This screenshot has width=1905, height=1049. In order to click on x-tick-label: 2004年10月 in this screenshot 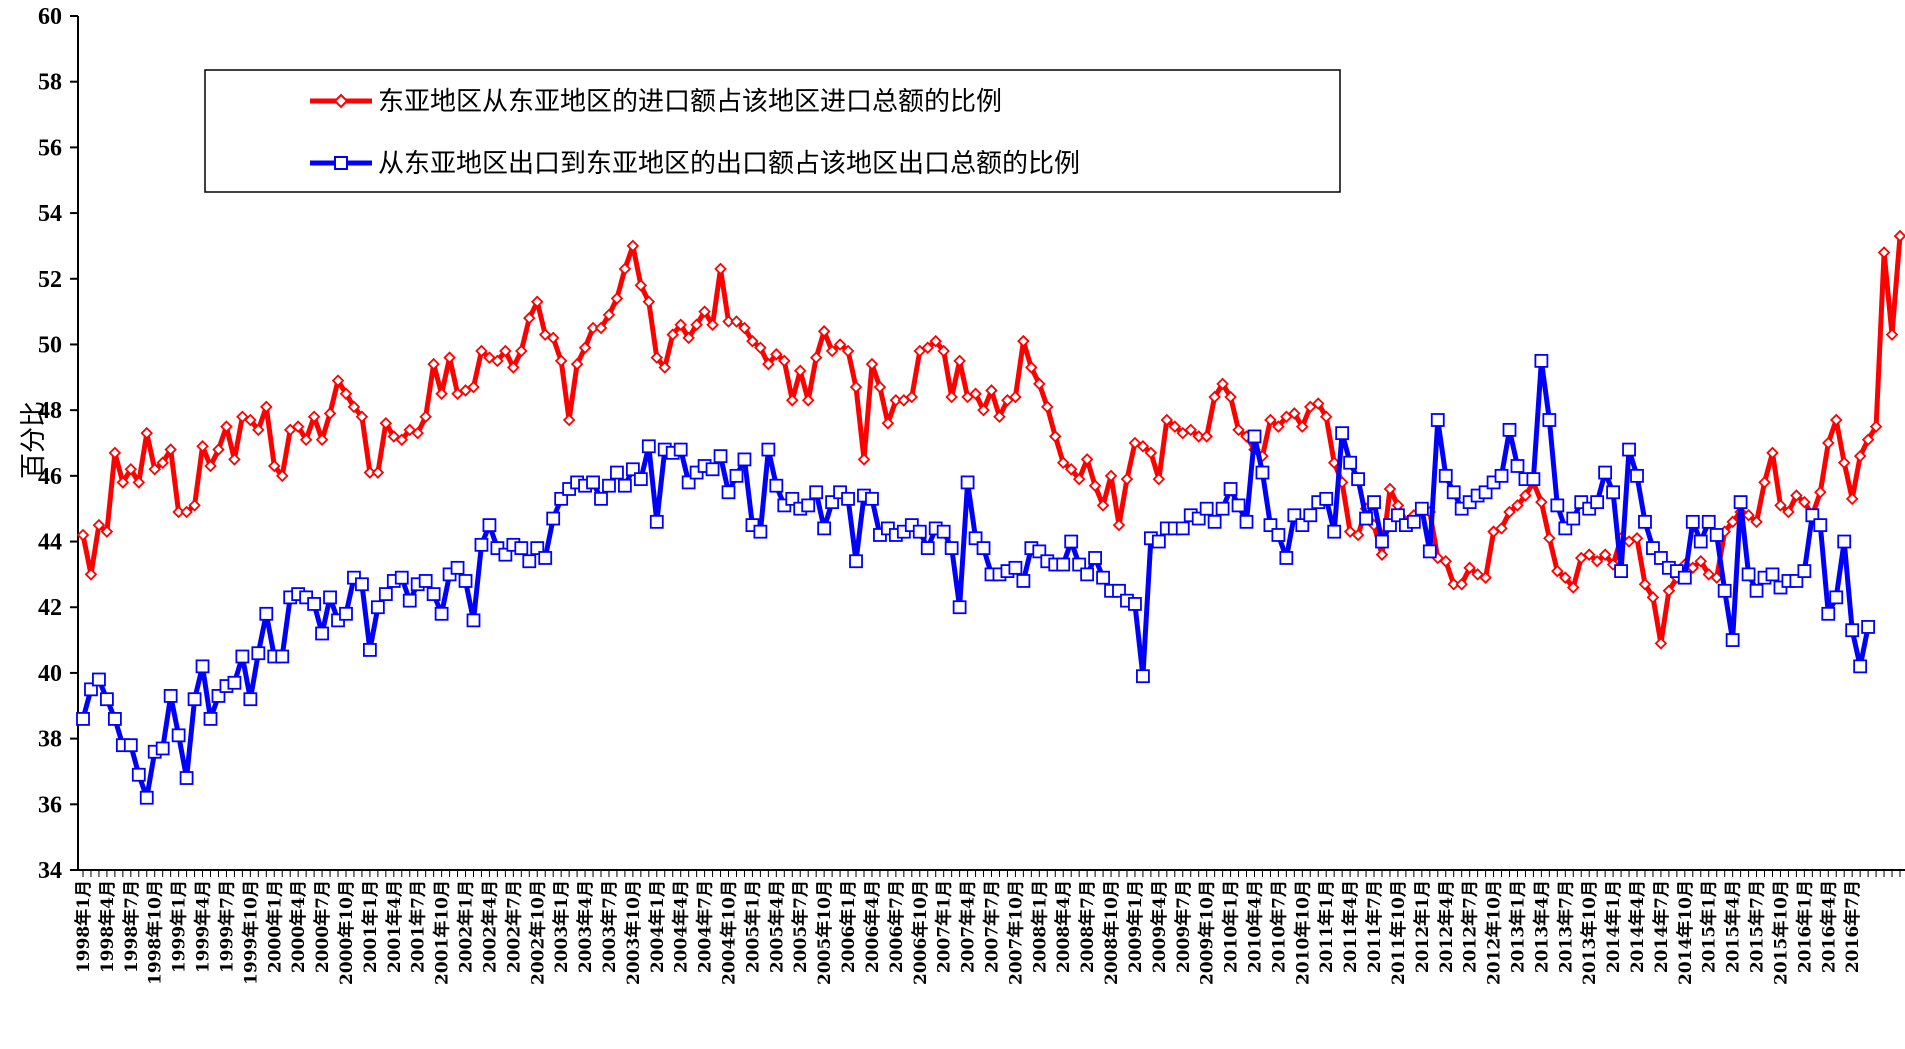, I will do `click(729, 932)`.